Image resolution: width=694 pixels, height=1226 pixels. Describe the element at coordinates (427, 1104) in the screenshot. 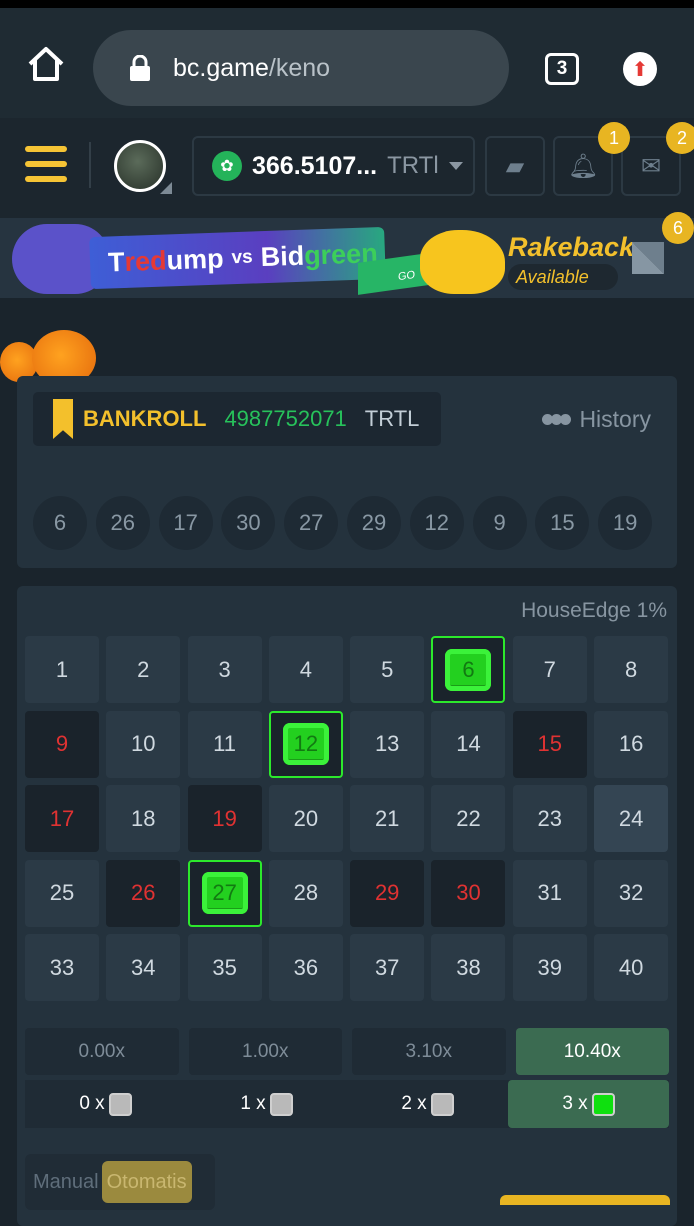

I see `hit-count-cell: 2 x` at that location.